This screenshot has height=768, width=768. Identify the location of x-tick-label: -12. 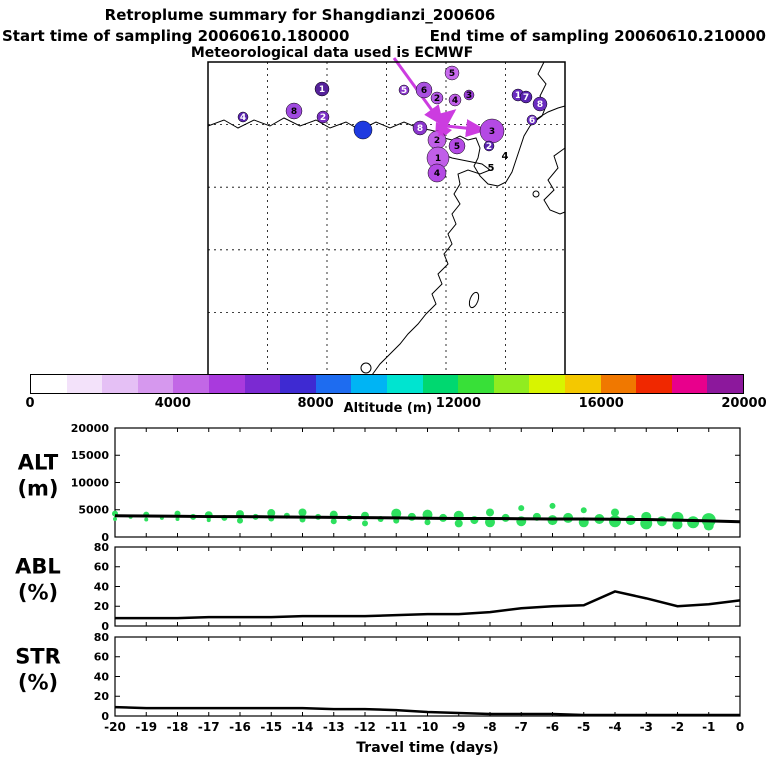
(365, 727).